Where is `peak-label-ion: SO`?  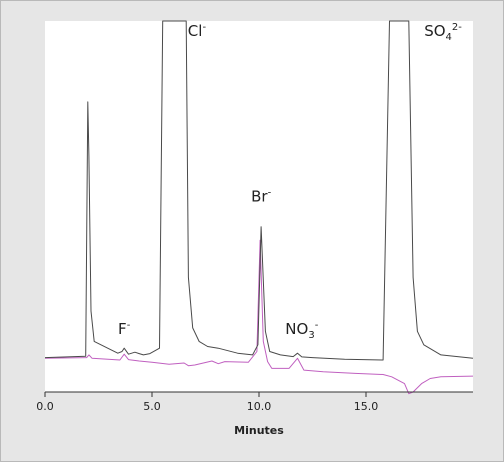 peak-label-ion: SO is located at coordinates (434, 31).